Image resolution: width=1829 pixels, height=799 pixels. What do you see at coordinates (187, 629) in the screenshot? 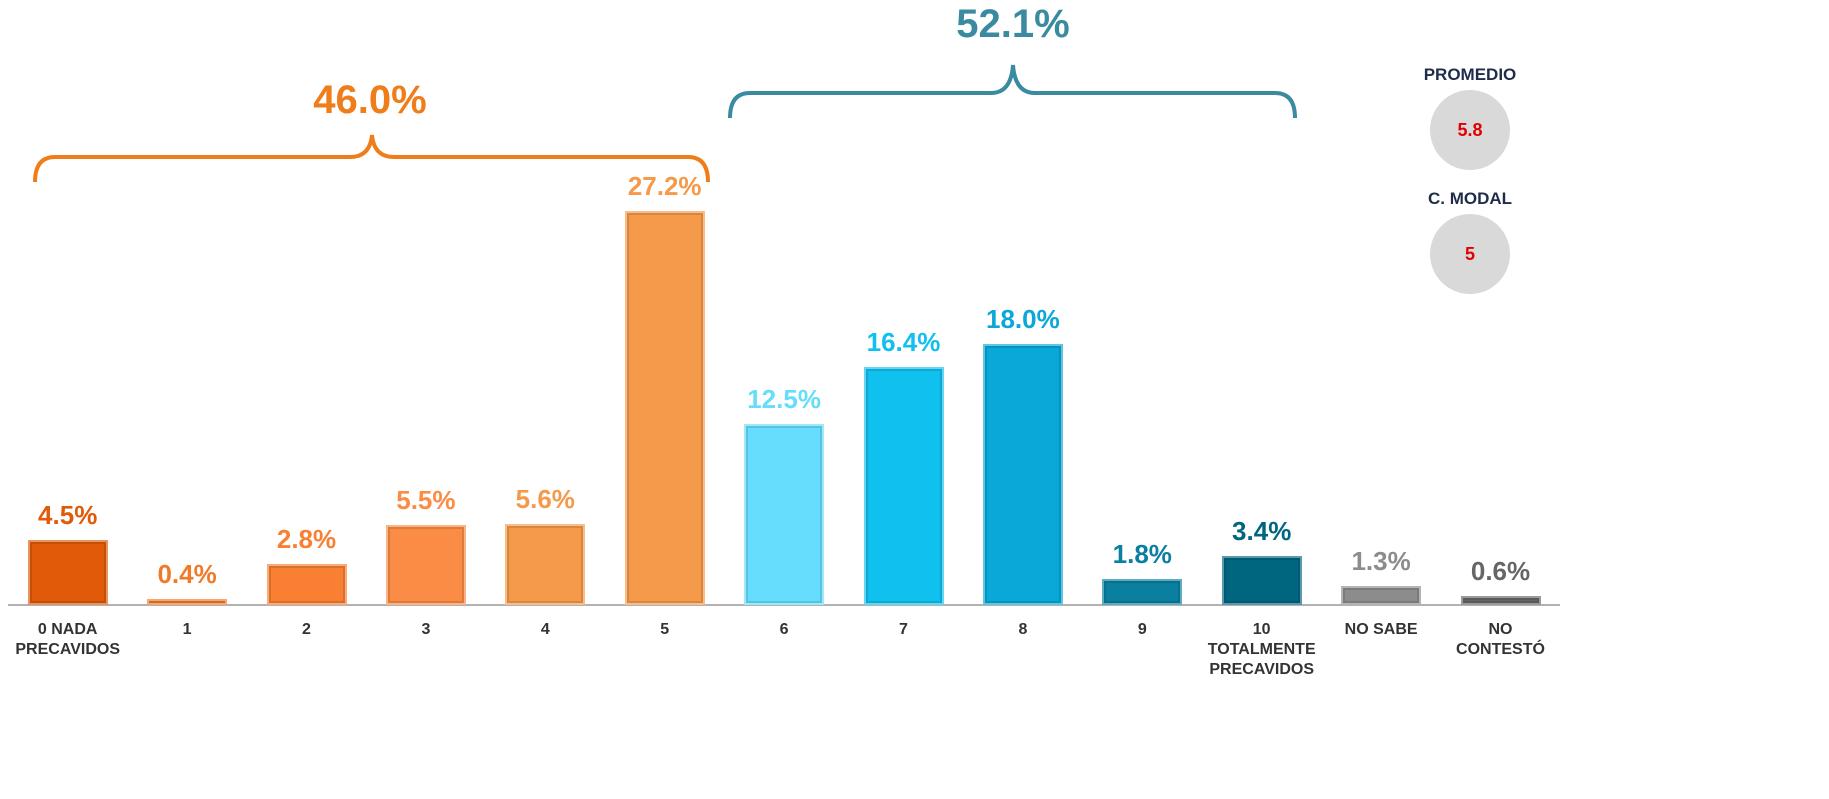
I see `x-tick-label: 1` at bounding box center [187, 629].